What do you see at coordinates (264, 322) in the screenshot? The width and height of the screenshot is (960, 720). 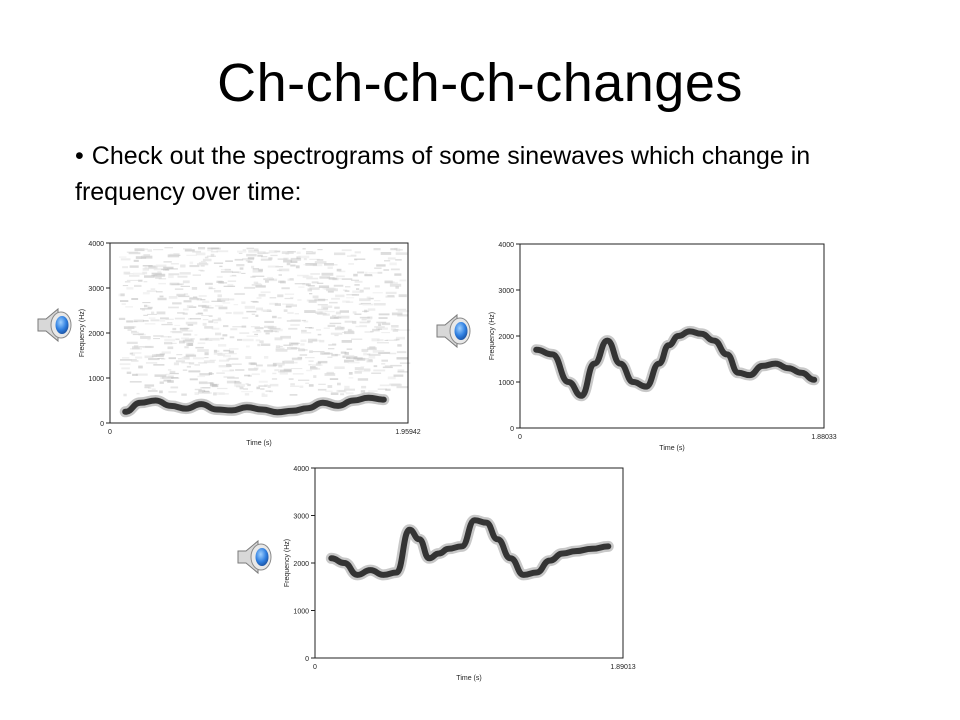 I see `noise-texture` at bounding box center [264, 322].